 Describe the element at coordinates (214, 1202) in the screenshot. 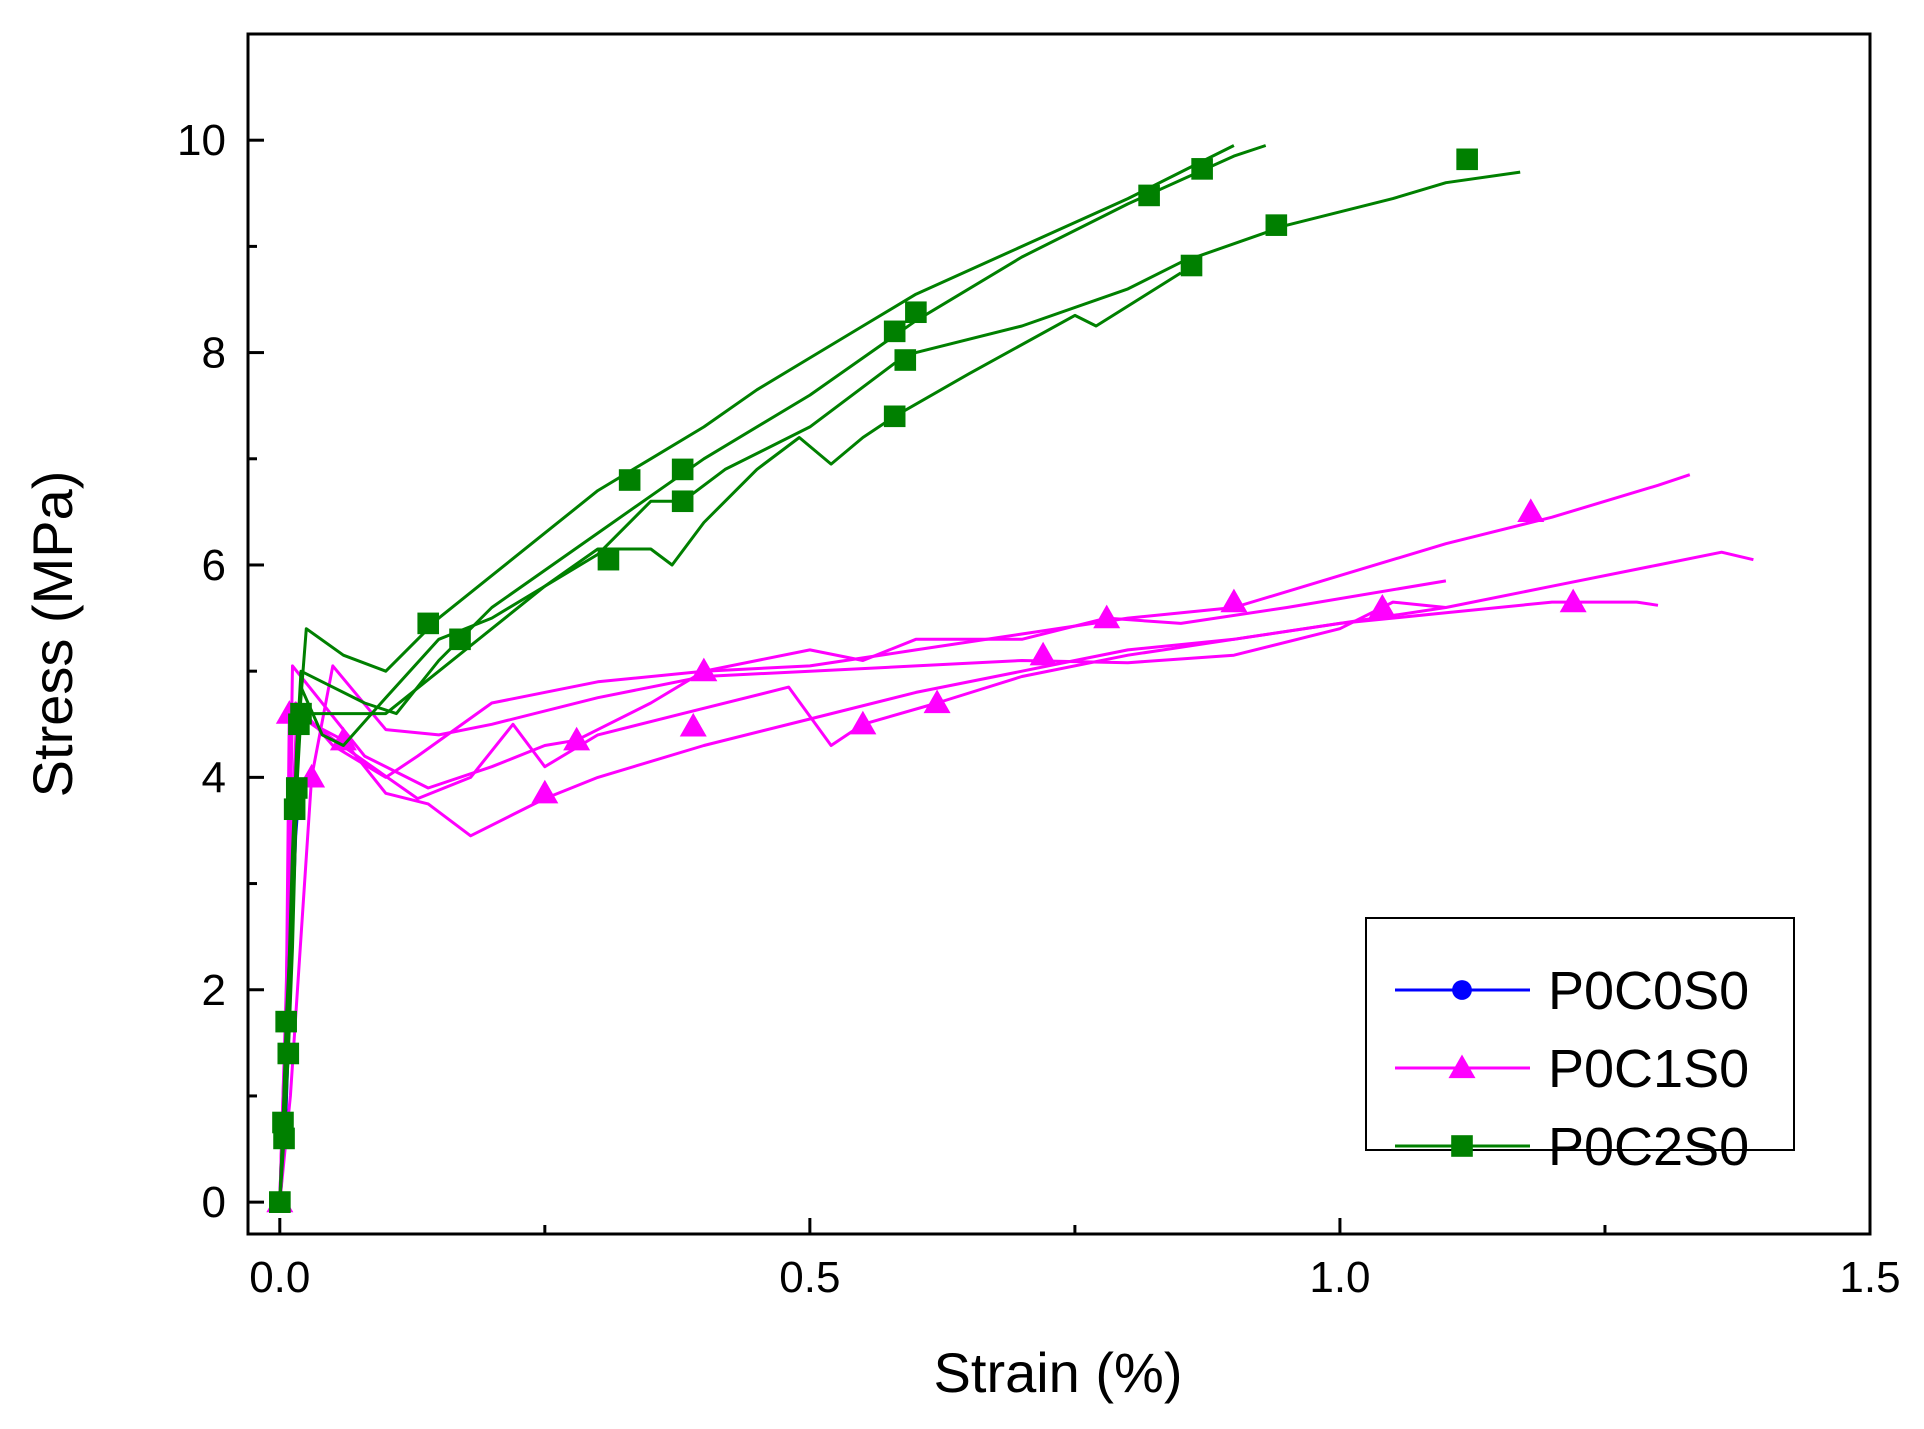

I see `y-tick-label: 0` at that location.